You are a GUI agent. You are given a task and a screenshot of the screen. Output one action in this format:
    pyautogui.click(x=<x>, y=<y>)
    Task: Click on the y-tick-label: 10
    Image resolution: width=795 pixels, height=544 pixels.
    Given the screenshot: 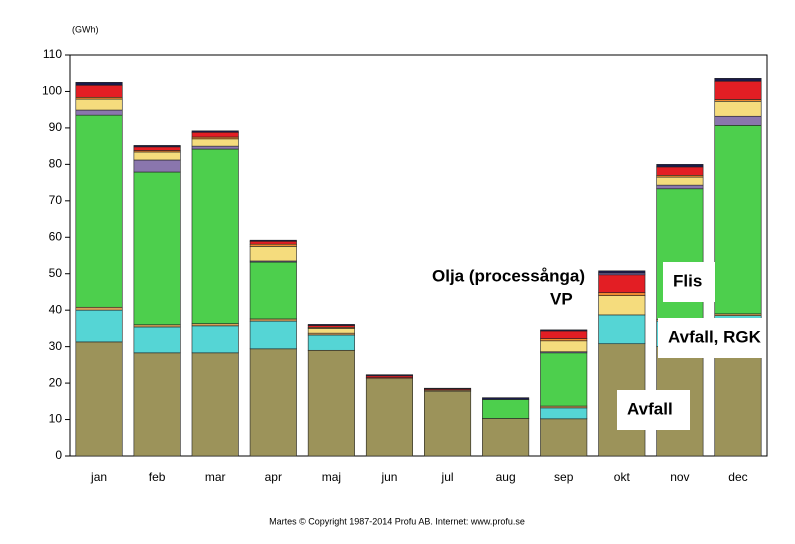 What is the action you would take?
    pyautogui.click(x=56, y=419)
    